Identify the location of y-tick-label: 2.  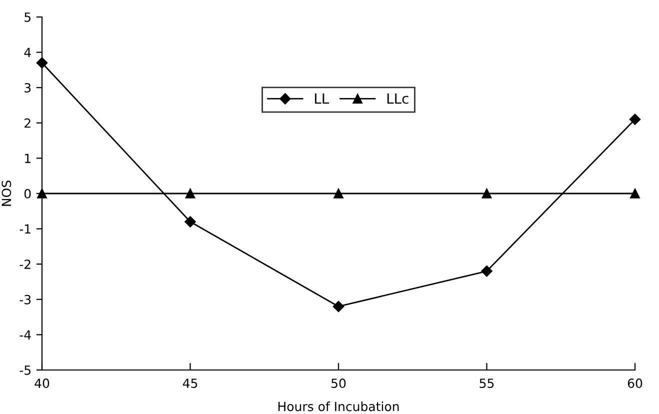
(27, 123).